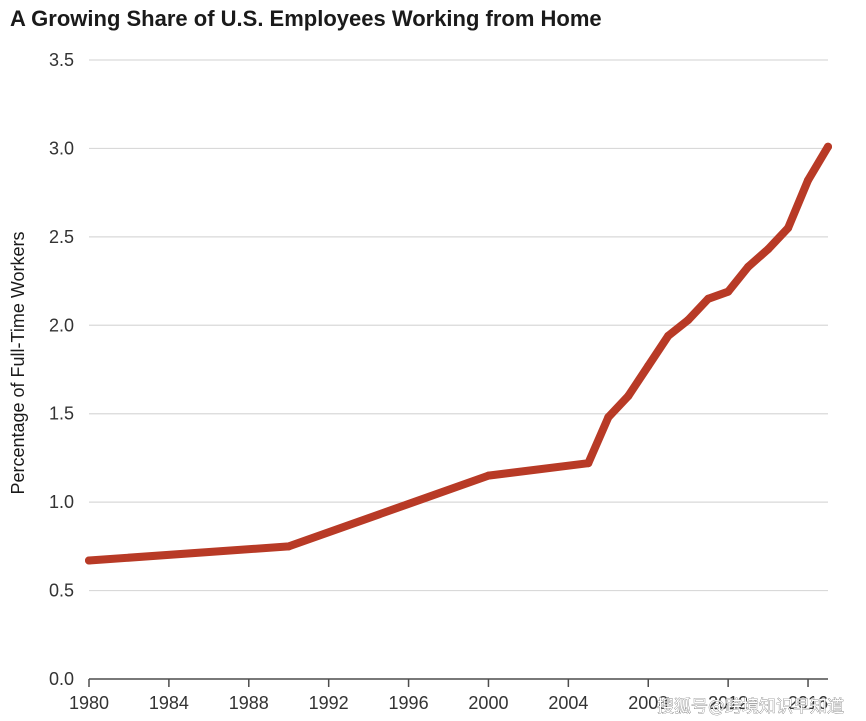  What do you see at coordinates (288, 546) in the screenshot?
I see `data-point-1990` at bounding box center [288, 546].